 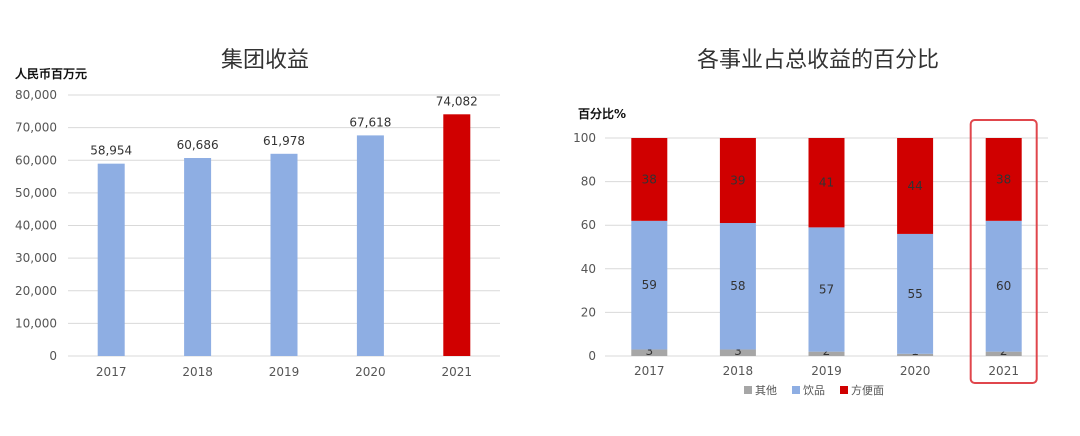 I want to click on right-y-tick-label: 0, so click(x=592, y=356).